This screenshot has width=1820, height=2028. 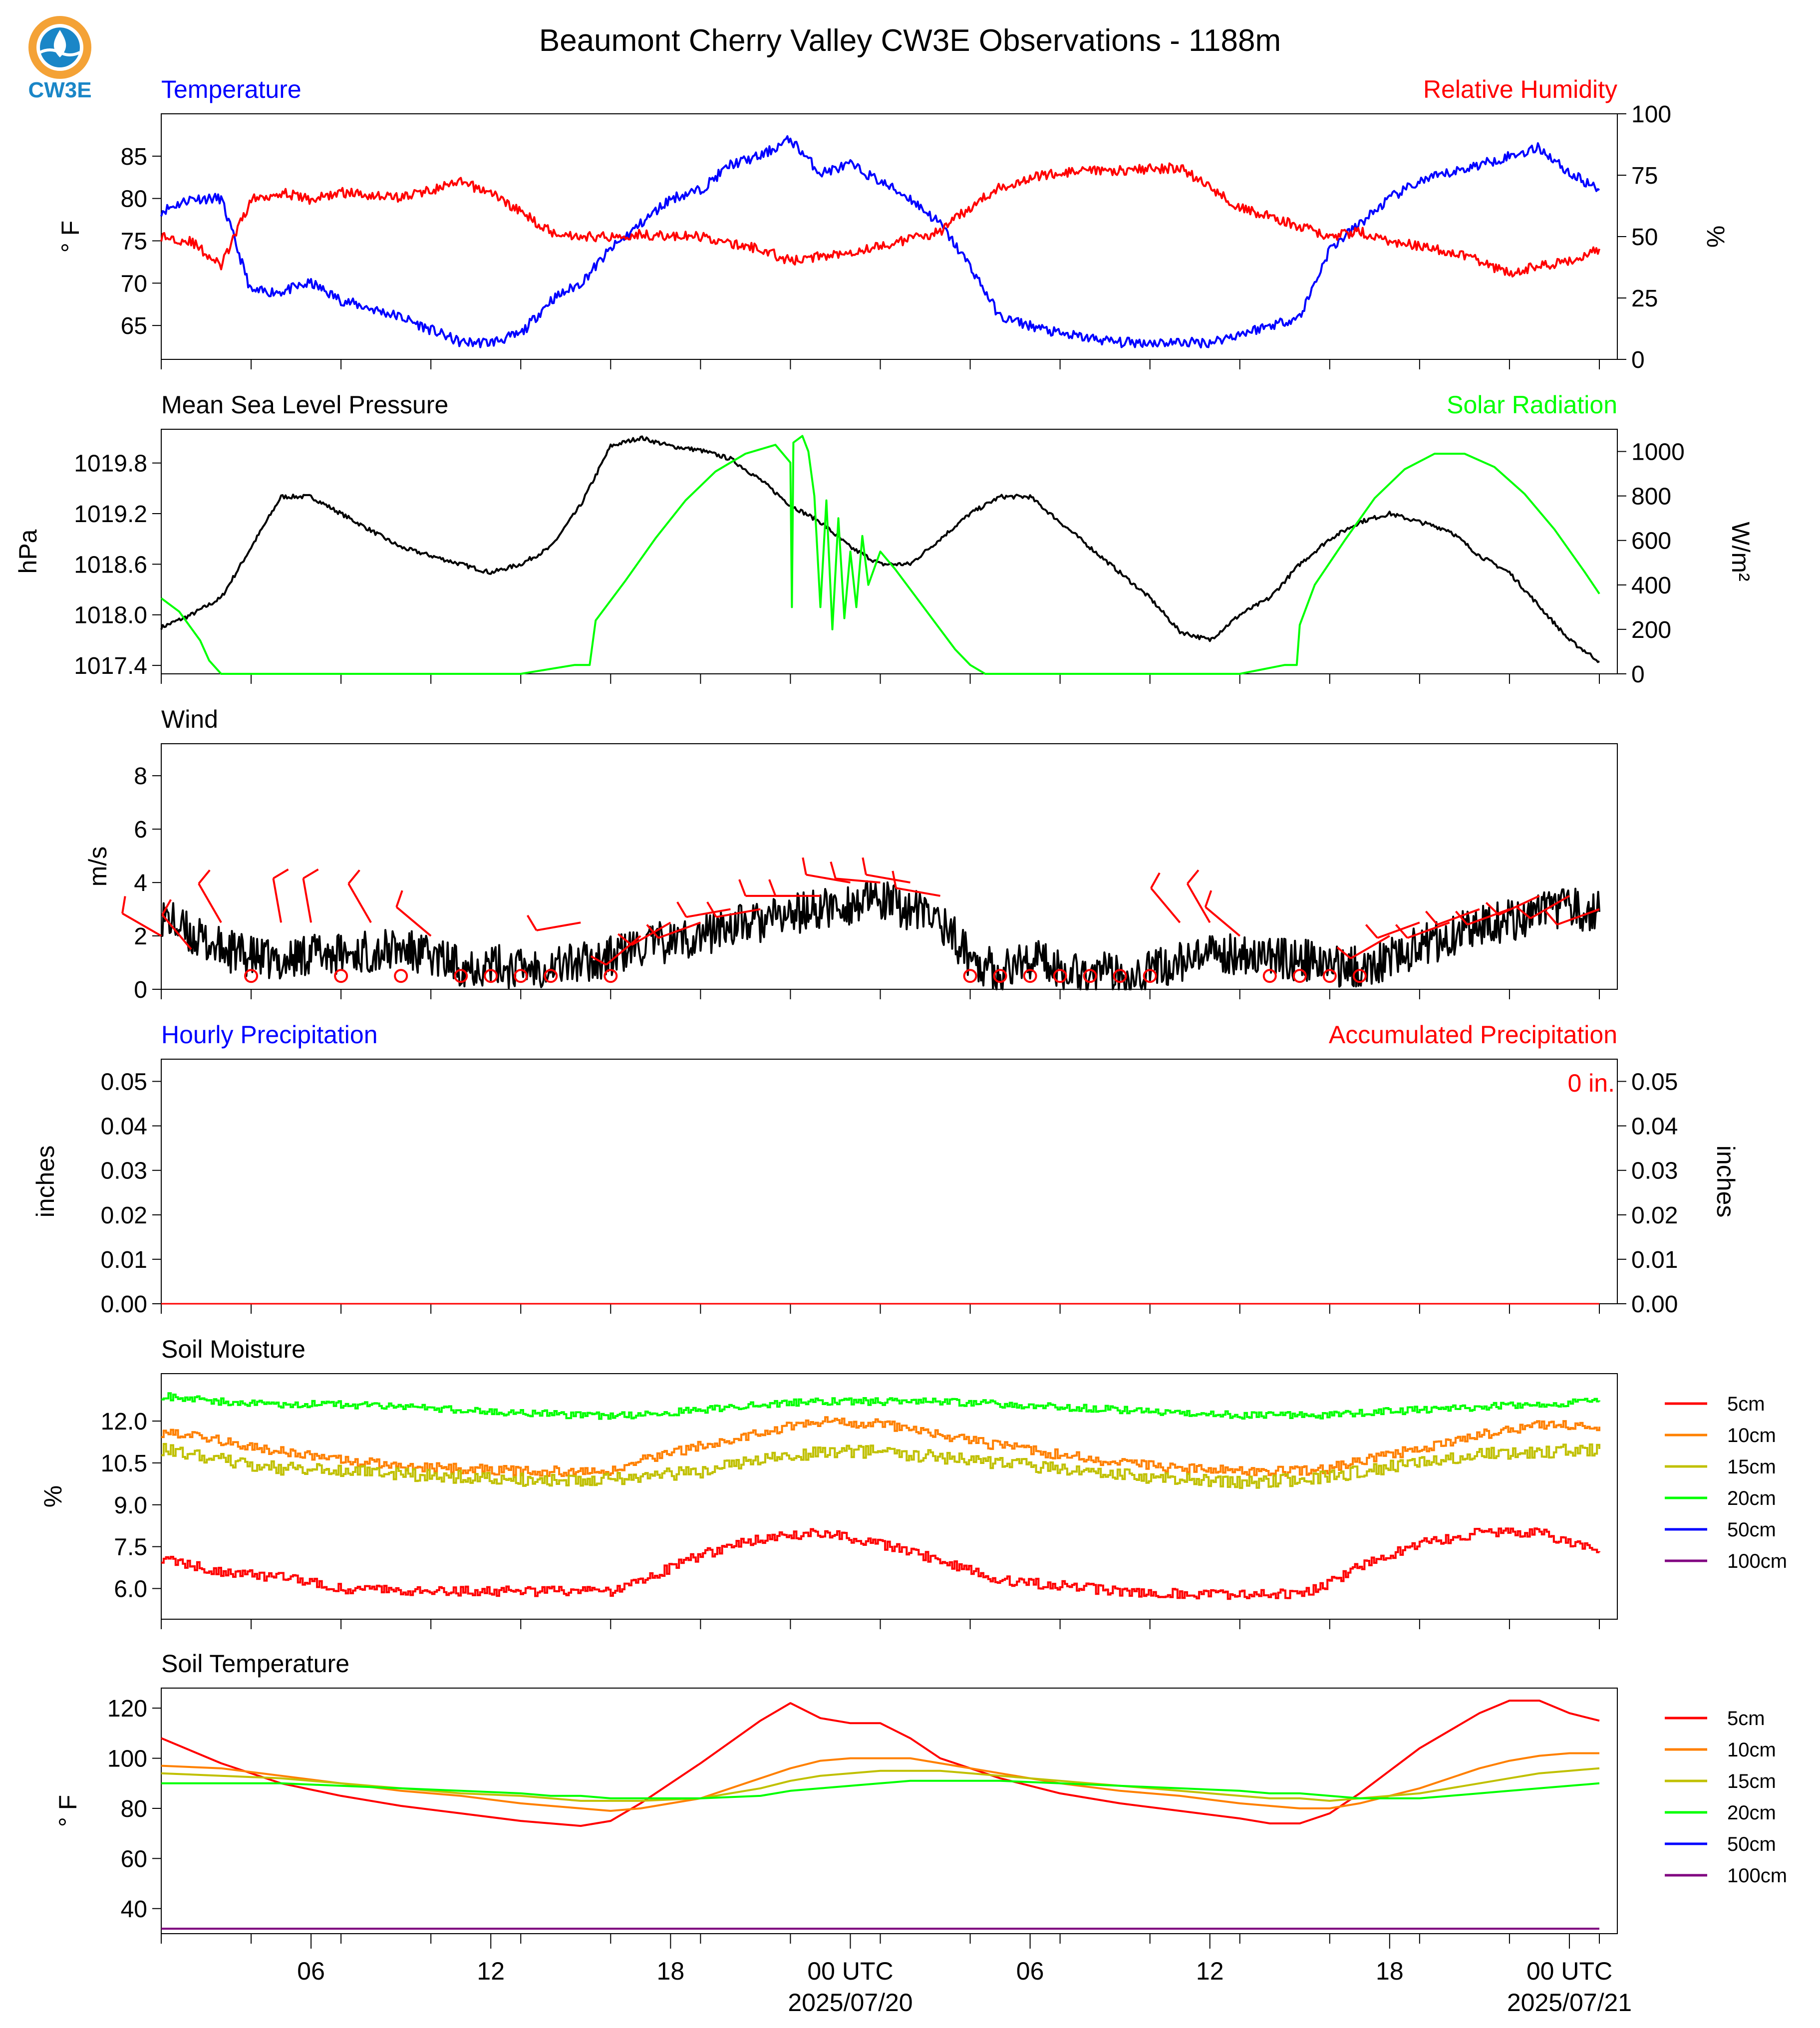 What do you see at coordinates (124, 1127) in the screenshot?
I see `y-tick-label: 0.04` at bounding box center [124, 1127].